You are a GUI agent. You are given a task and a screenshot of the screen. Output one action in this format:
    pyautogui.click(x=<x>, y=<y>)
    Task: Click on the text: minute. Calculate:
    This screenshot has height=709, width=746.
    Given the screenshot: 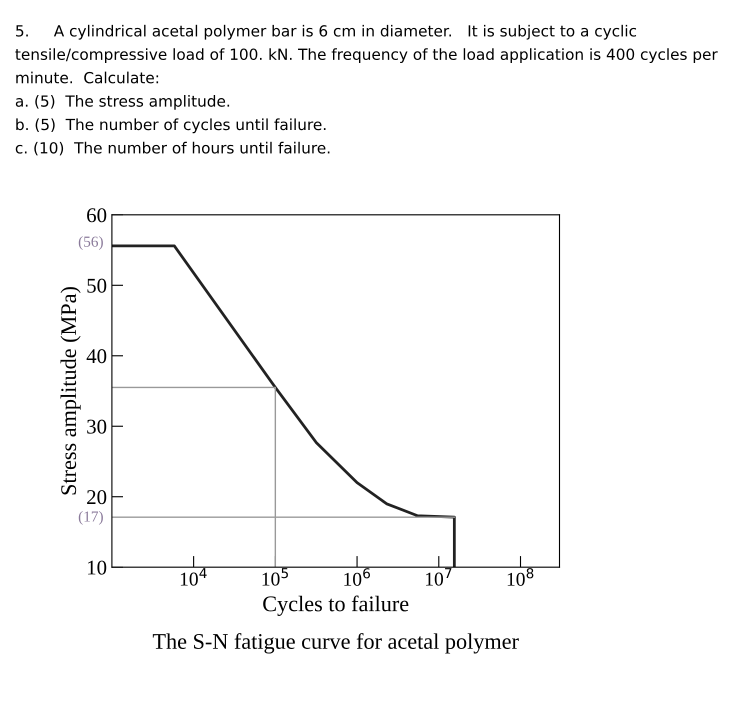 What is the action you would take?
    pyautogui.click(x=87, y=78)
    